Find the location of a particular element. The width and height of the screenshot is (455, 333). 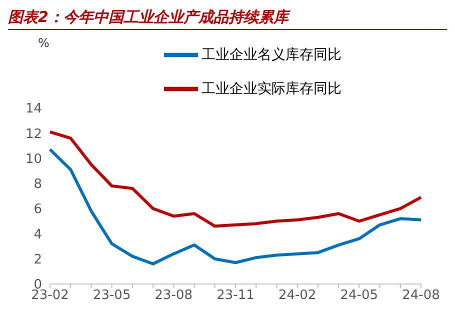

y-tick-label: 4 is located at coordinates (38, 234).